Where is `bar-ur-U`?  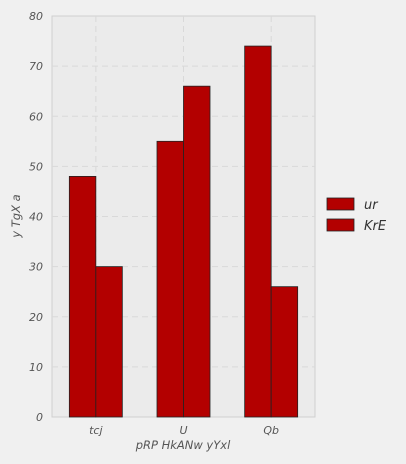 bar-ur-U is located at coordinates (170, 279).